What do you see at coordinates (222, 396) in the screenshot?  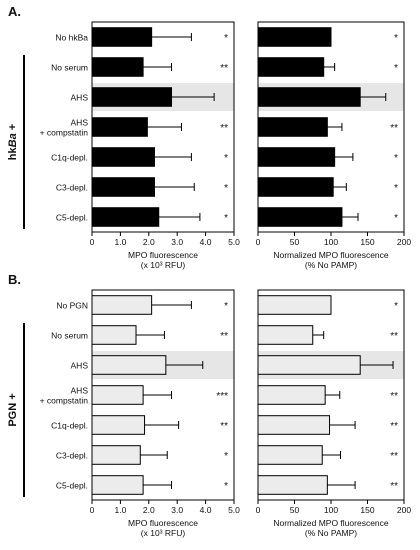 I see `significance-label: ***` at bounding box center [222, 396].